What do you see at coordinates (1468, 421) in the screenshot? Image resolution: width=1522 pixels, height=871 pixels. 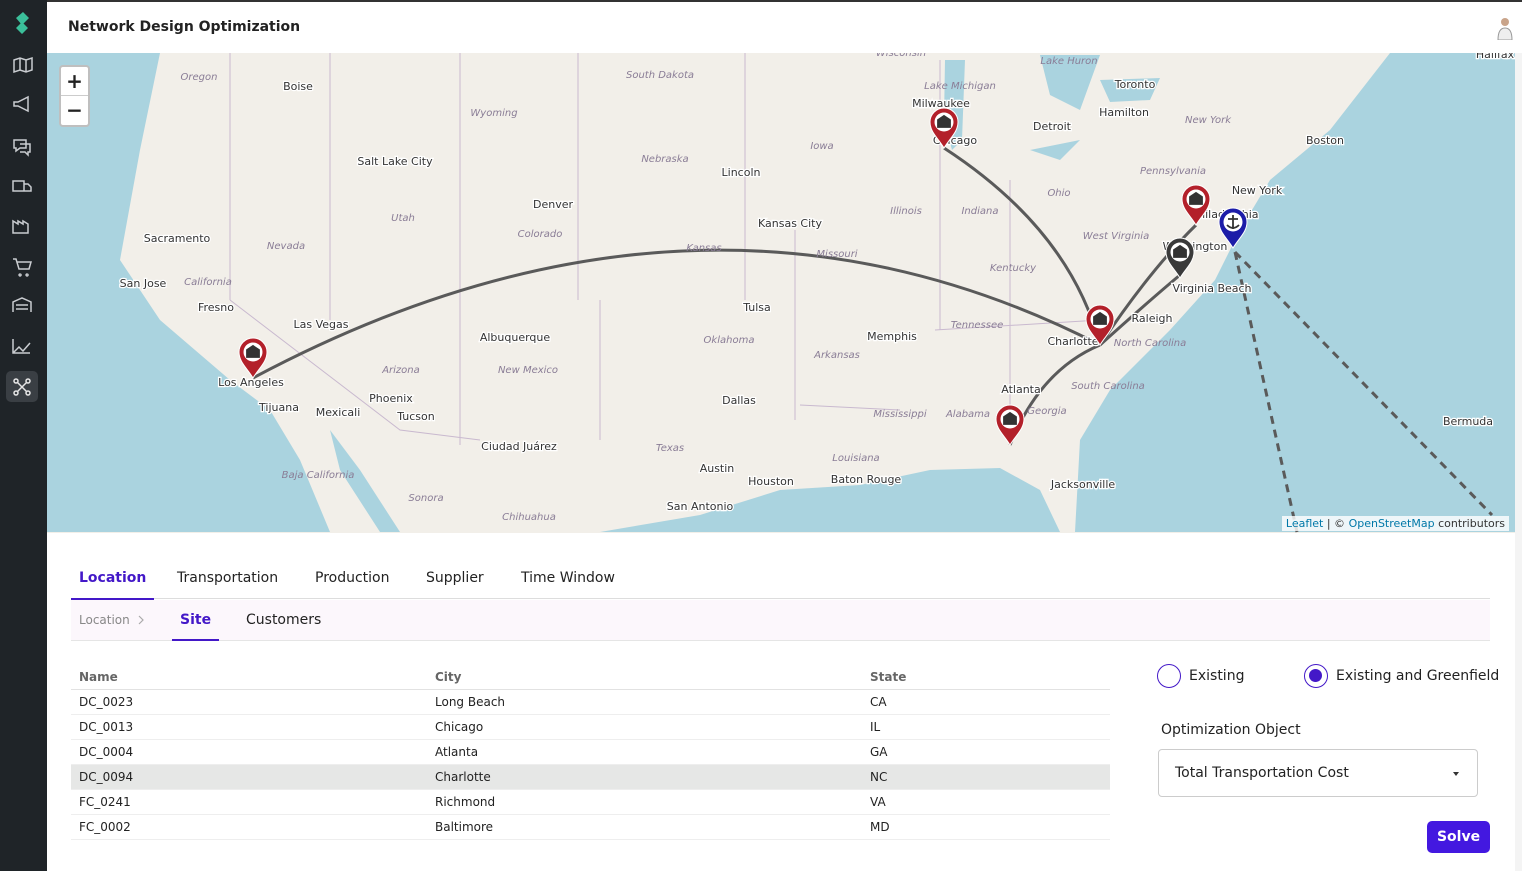 I see `city-label: Bermuda` at bounding box center [1468, 421].